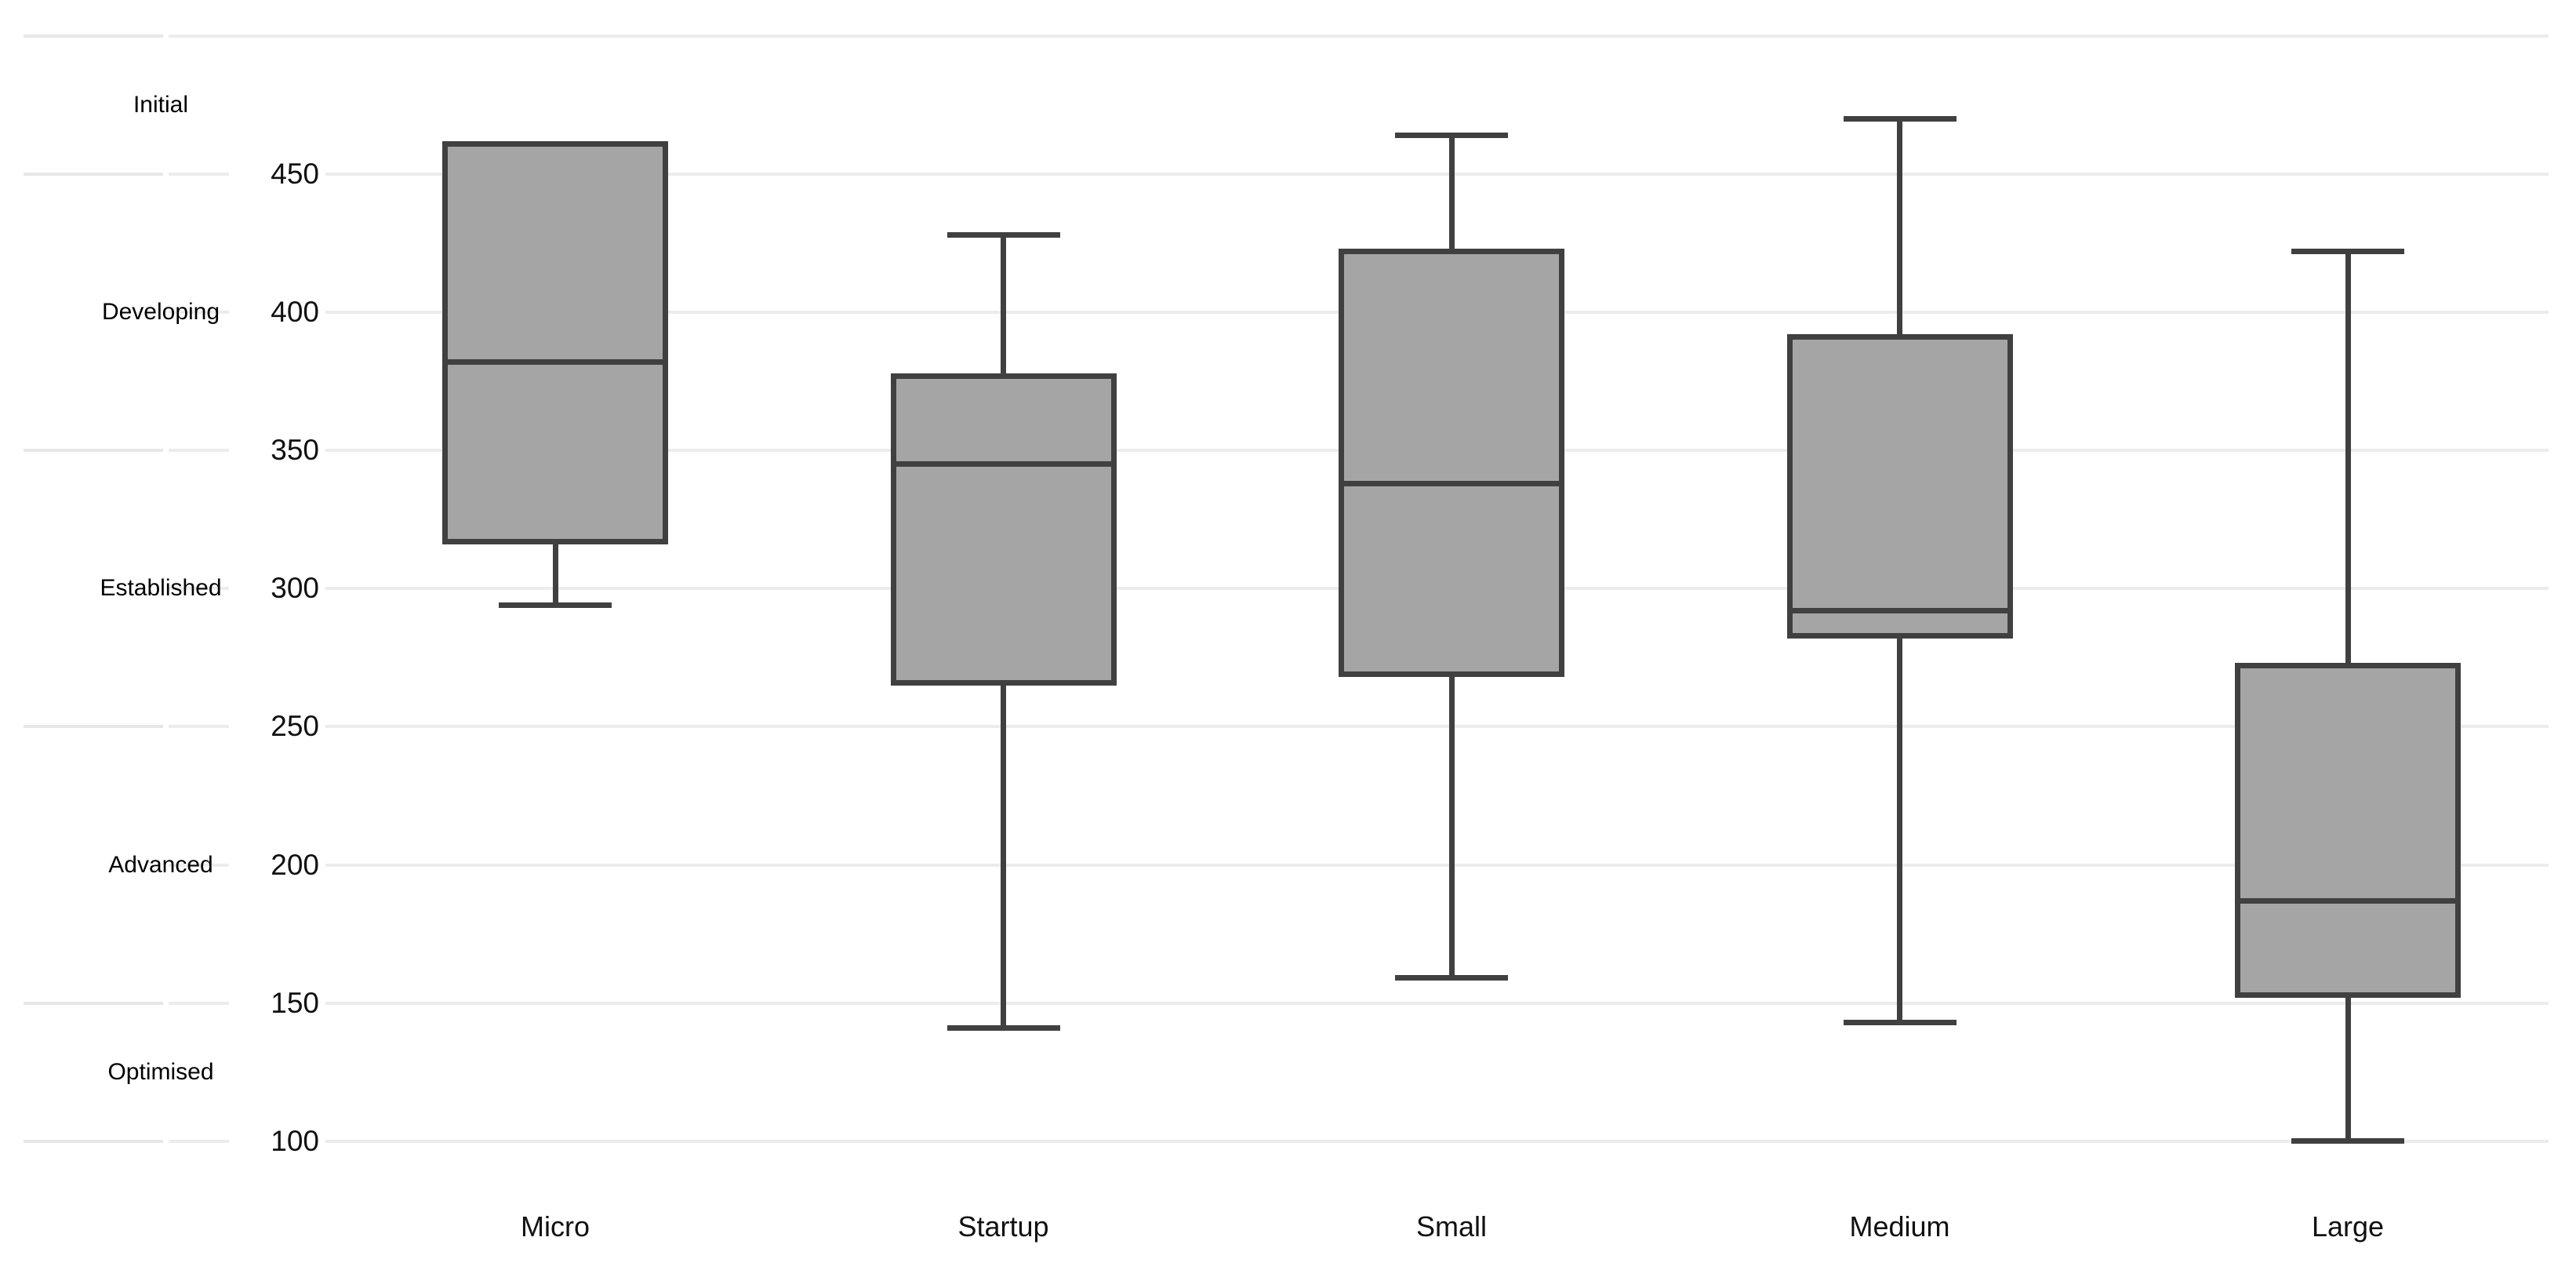 Image resolution: width=2576 pixels, height=1270 pixels. I want to click on maturity-band-label: Developing, so click(160, 312).